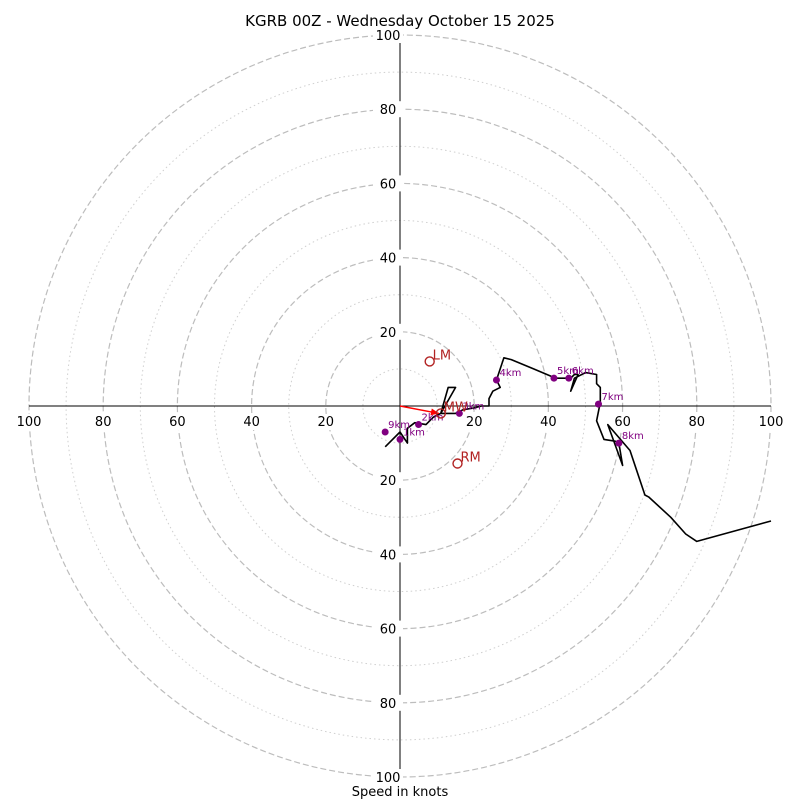 This screenshot has height=800, width=800. I want to click on hodograph-trace, so click(578, 449).